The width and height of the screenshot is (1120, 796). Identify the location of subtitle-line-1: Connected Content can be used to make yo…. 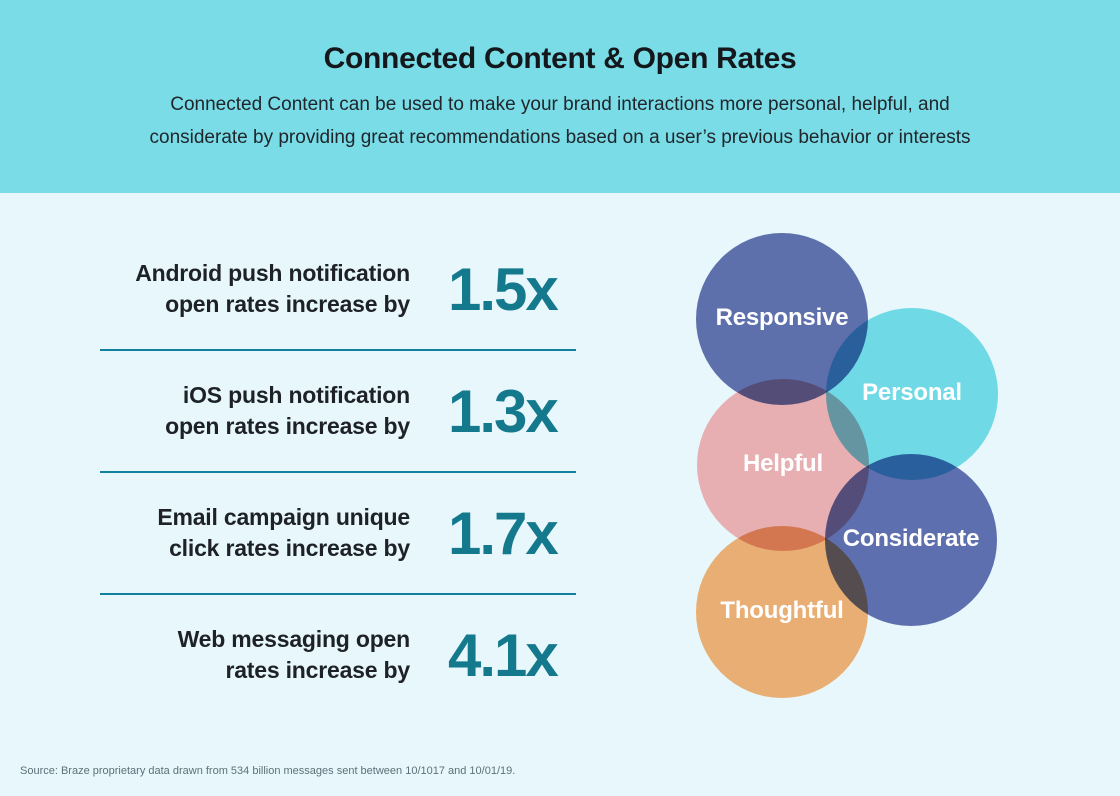
(560, 104).